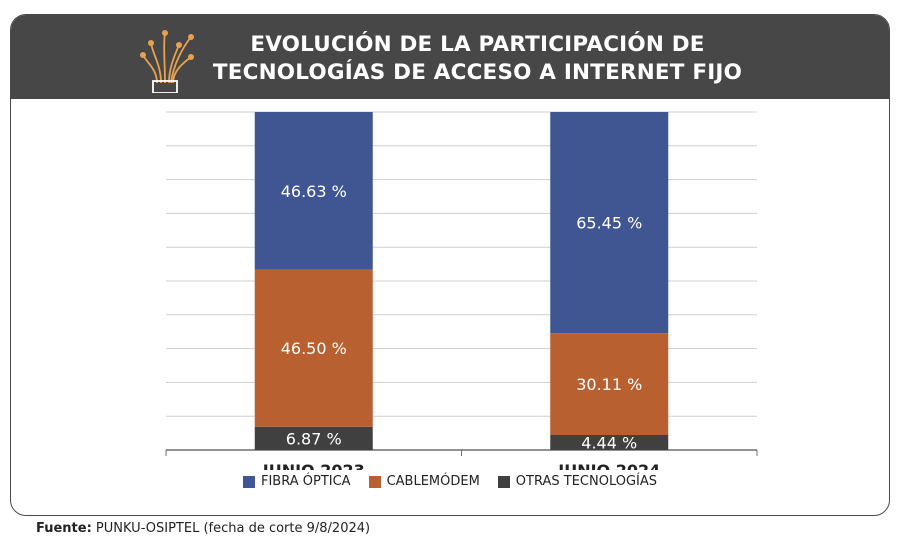 The width and height of the screenshot is (900, 545). Describe the element at coordinates (313, 465) in the screenshot. I see `category-label: JUNIO 2023` at that location.